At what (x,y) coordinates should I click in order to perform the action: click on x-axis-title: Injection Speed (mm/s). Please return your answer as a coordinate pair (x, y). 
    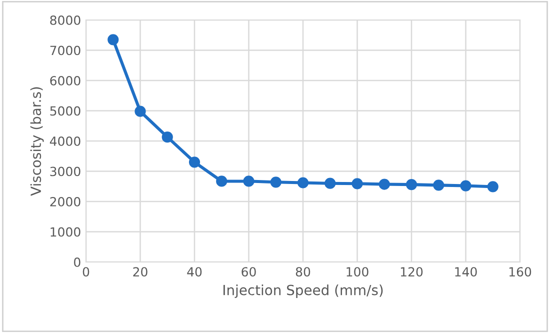
    Looking at the image, I should click on (303, 291).